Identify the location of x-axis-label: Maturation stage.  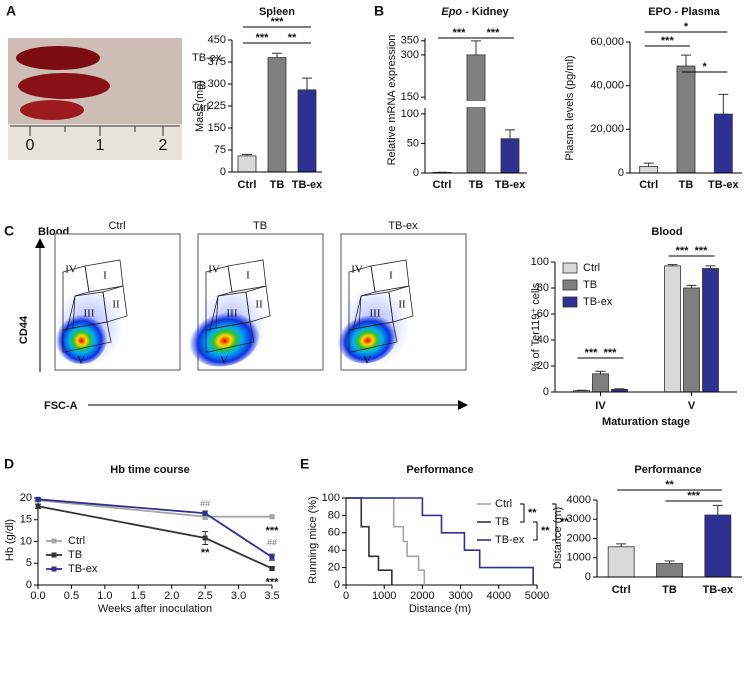
(646, 422).